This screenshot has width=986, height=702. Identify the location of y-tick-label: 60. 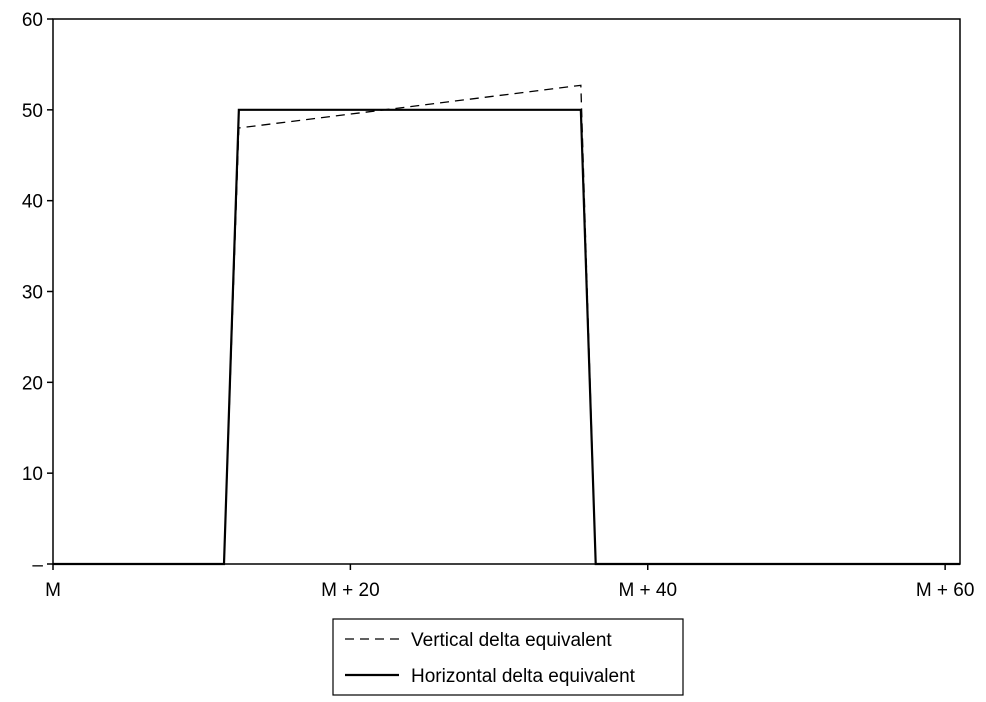
(32, 20).